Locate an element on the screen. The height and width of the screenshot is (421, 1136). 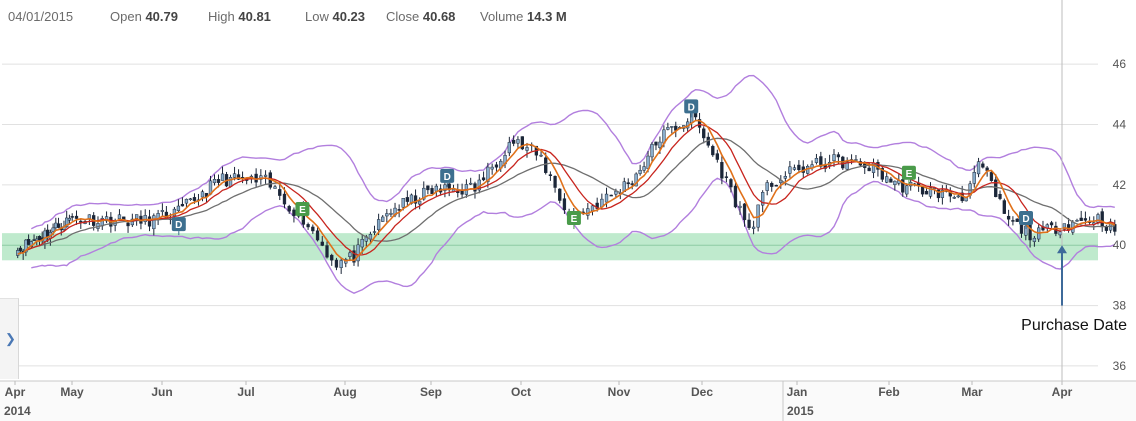
x-tick-label: Dec is located at coordinates (702, 392).